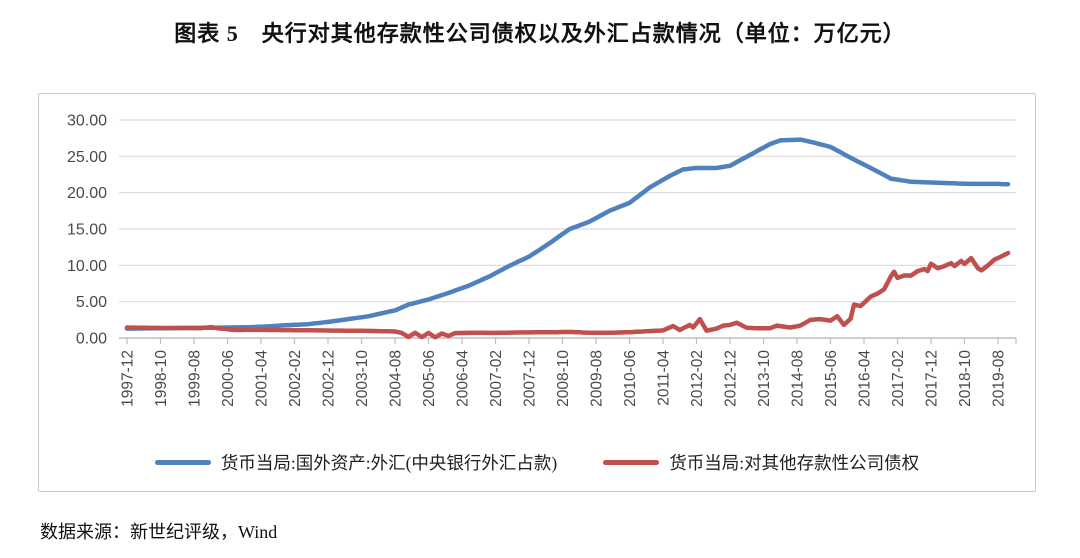 This screenshot has width=1080, height=558. What do you see at coordinates (195, 378) in the screenshot?
I see `x-axis-tick-label: 1999-08` at bounding box center [195, 378].